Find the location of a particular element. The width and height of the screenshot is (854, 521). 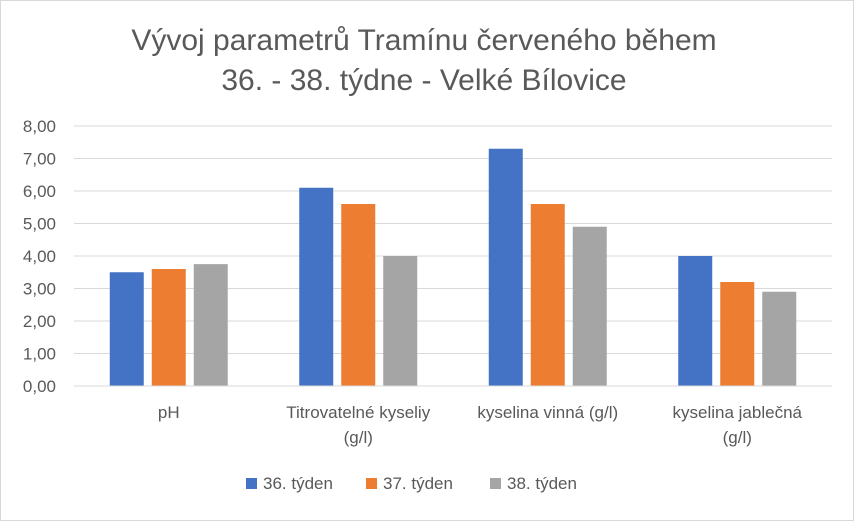

y-tick-label: 6,00 is located at coordinates (39, 191).